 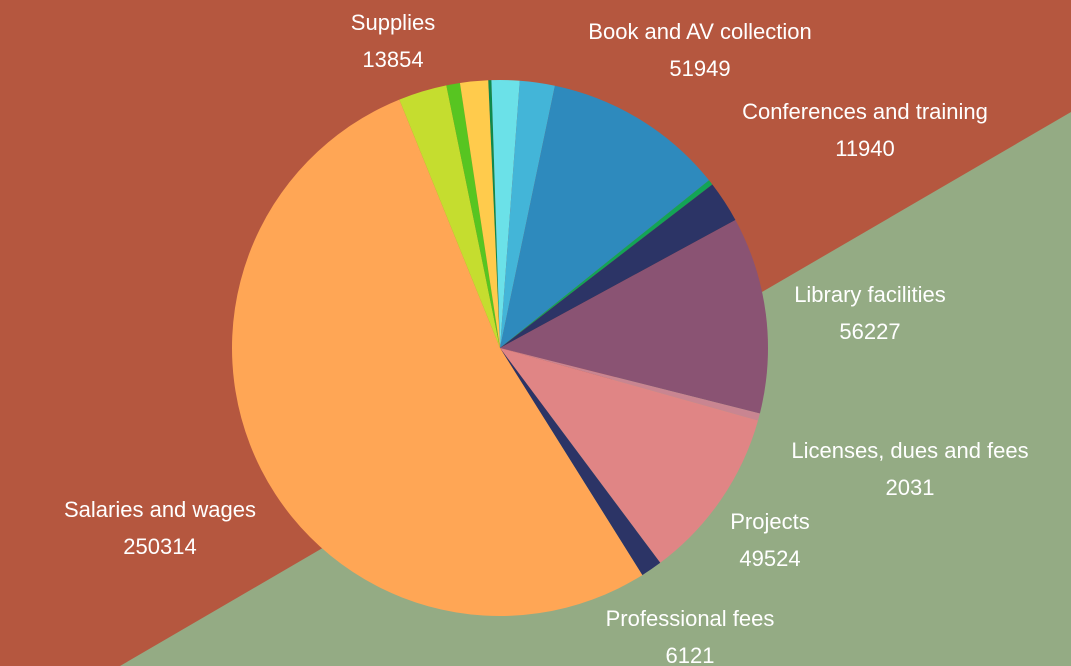 I want to click on slice-value: 11940, so click(x=865, y=148).